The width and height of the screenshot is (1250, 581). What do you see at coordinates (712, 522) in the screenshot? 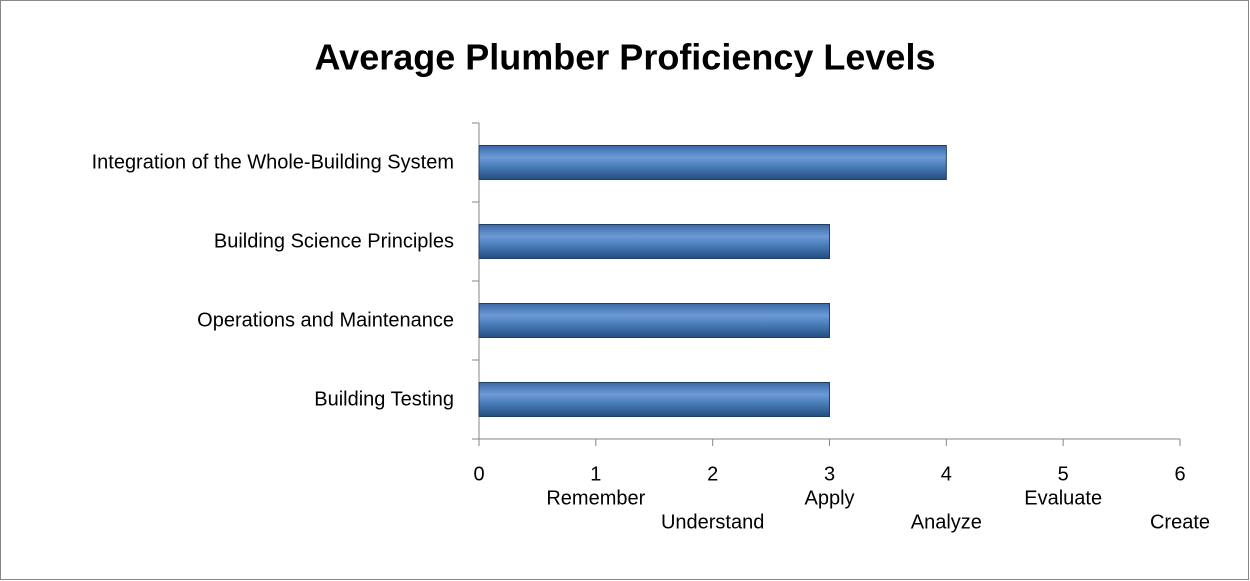
I see `level-label: Understand` at bounding box center [712, 522].